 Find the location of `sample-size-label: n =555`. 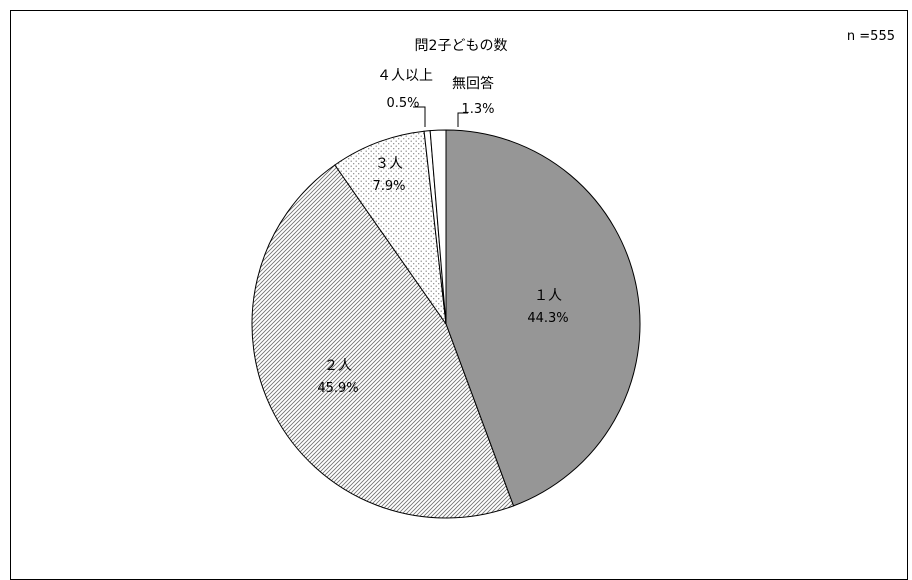

sample-size-label: n =555 is located at coordinates (871, 36).